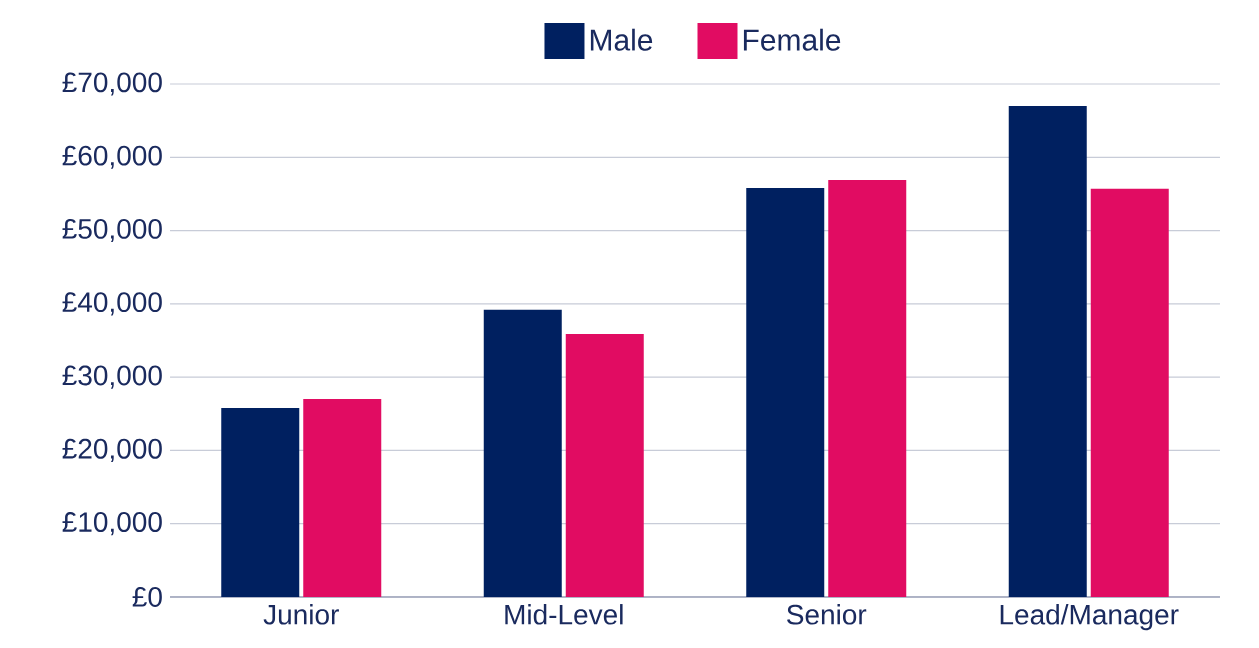 The width and height of the screenshot is (1259, 648). Describe the element at coordinates (301, 614) in the screenshot. I see `x-tick-label: Junior` at that location.